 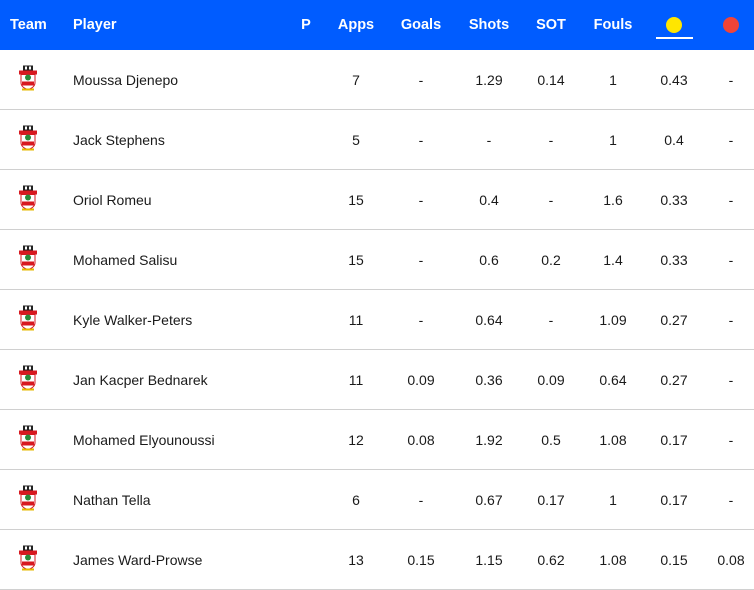 What do you see at coordinates (489, 379) in the screenshot?
I see `shots: 0.36` at bounding box center [489, 379].